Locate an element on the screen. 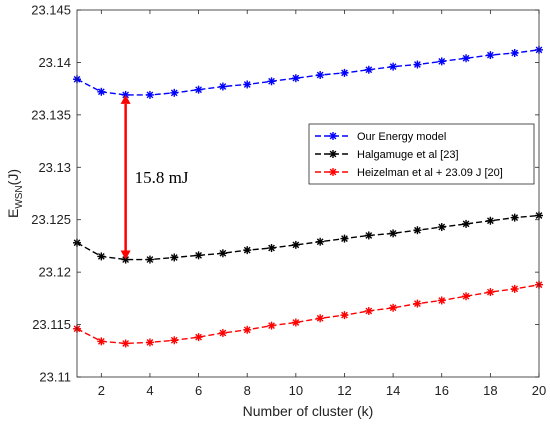 This screenshot has width=550, height=425. legend-entry-2: Halgamuge et al [23] is located at coordinates (387, 155).